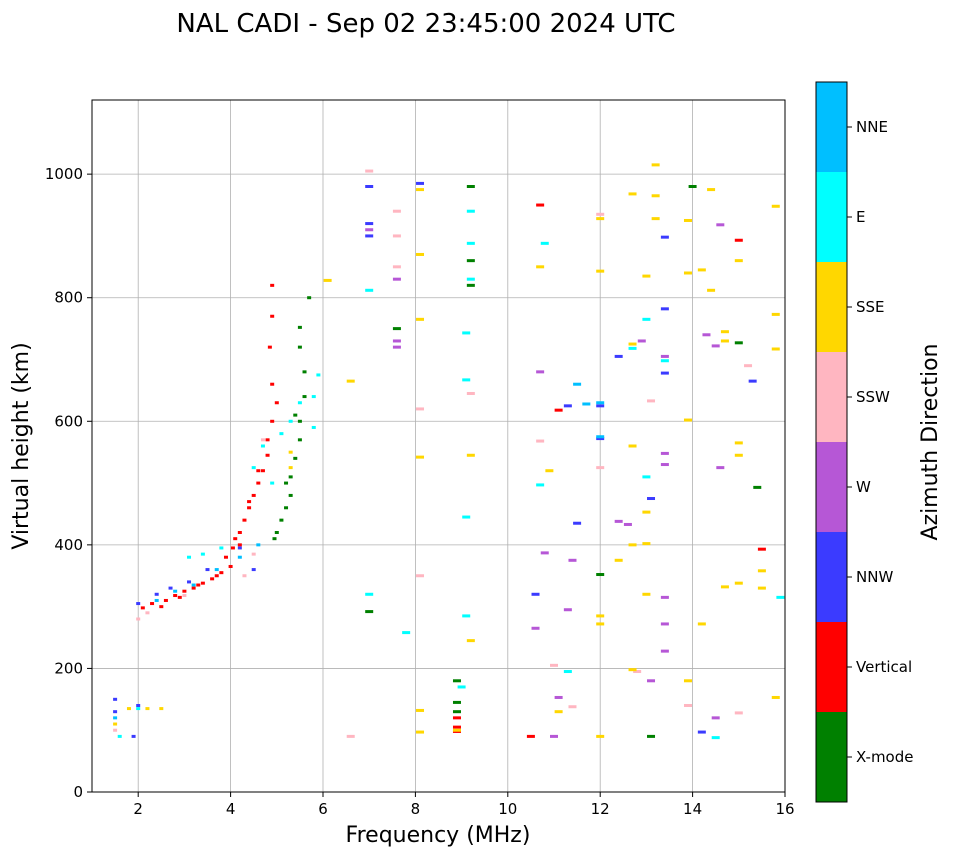 The height and width of the screenshot is (857, 958). Describe the element at coordinates (68, 298) in the screenshot. I see `y-tick-label: 800` at that location.